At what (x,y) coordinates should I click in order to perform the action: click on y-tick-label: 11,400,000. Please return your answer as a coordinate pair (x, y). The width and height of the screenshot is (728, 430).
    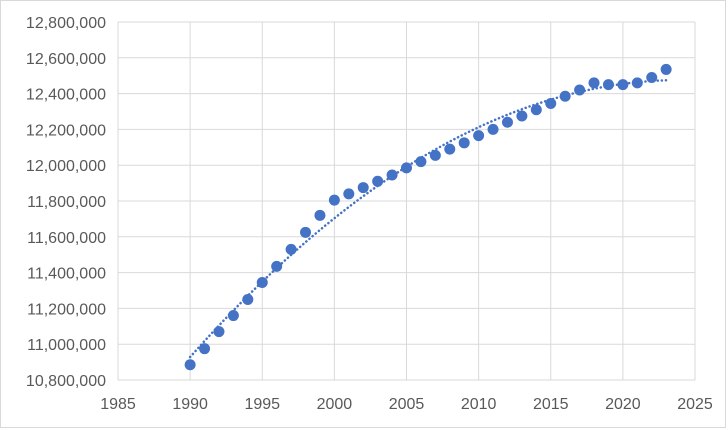
    Looking at the image, I should click on (66, 274).